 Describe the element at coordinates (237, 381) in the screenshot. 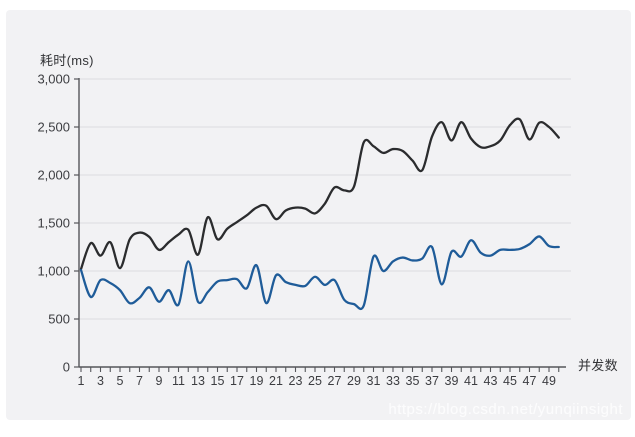

I see `x-tick-label: 17` at that location.